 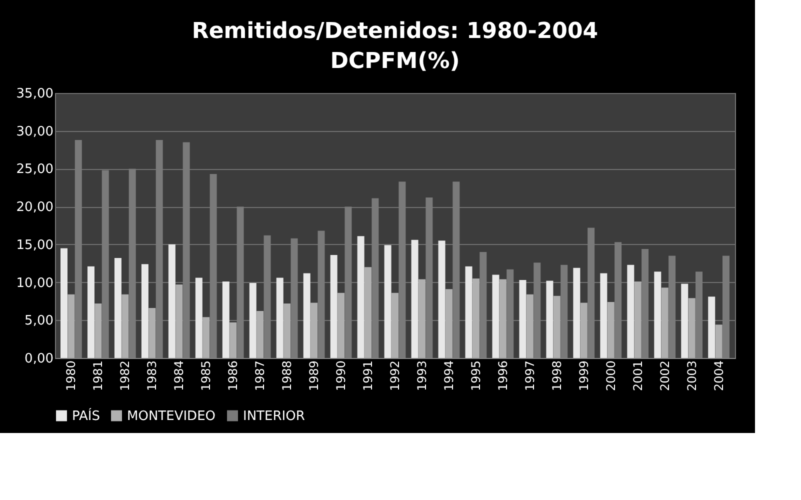 What do you see at coordinates (395, 31) in the screenshot?
I see `chart-title: Remitidos/Detenidos: 1980-2004` at bounding box center [395, 31].